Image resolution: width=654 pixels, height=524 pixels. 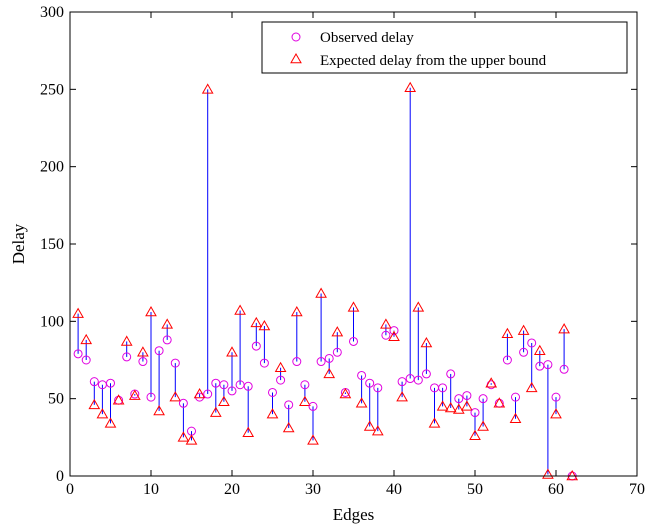 What do you see at coordinates (18, 243) in the screenshot?
I see `y-axis-label: Delay` at bounding box center [18, 243].